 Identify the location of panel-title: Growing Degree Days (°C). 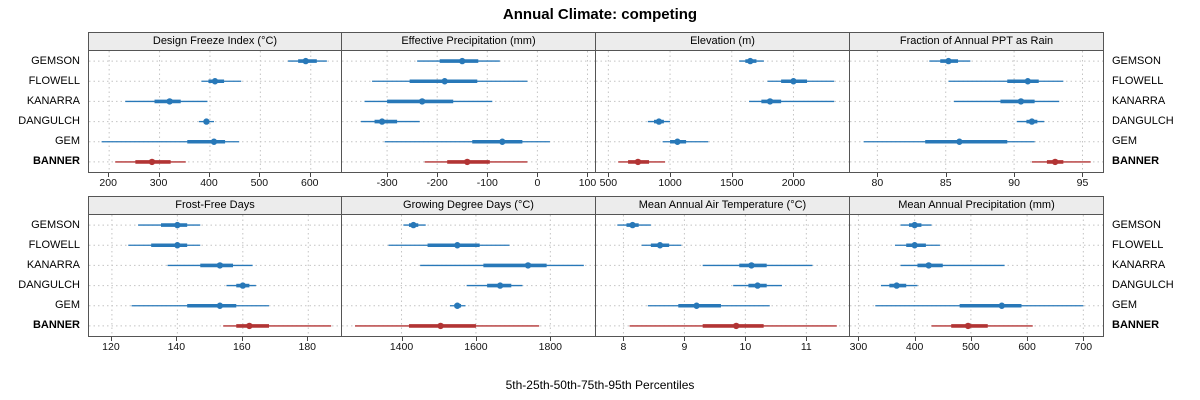
(468, 206).